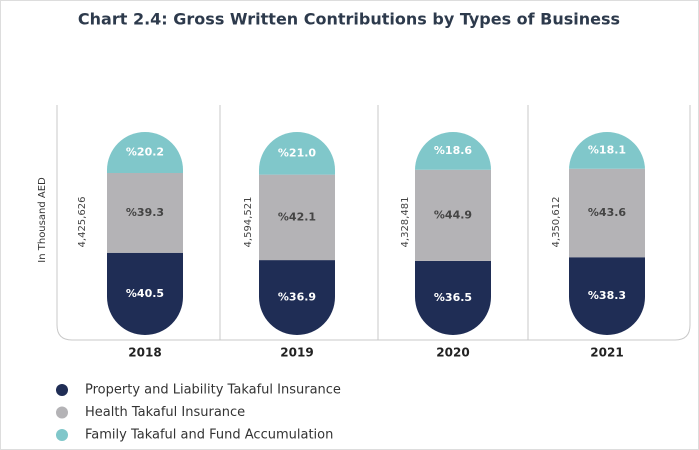 The height and width of the screenshot is (450, 699). I want to click on data-label: %43.6, so click(607, 212).